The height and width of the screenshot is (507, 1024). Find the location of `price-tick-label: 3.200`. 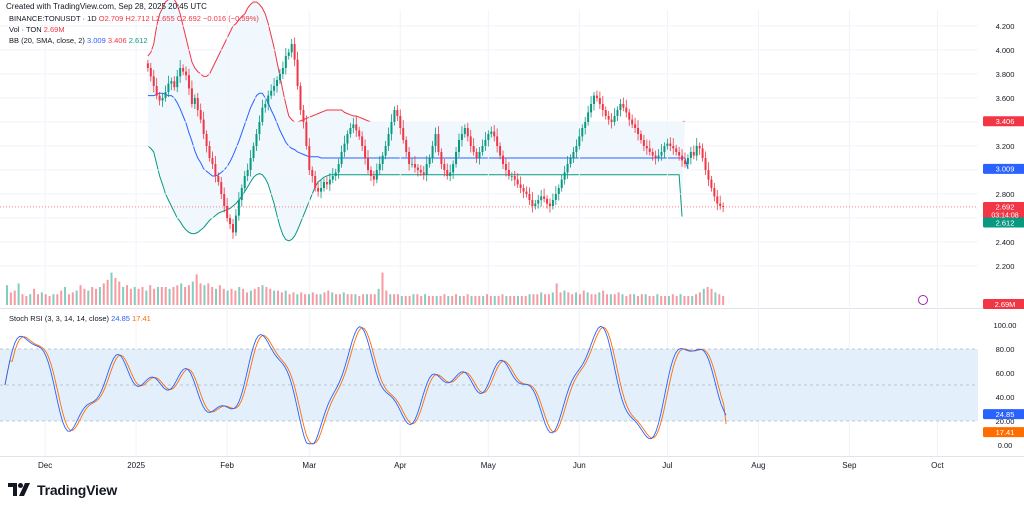

price-tick-label: 3.200 is located at coordinates (1005, 146).